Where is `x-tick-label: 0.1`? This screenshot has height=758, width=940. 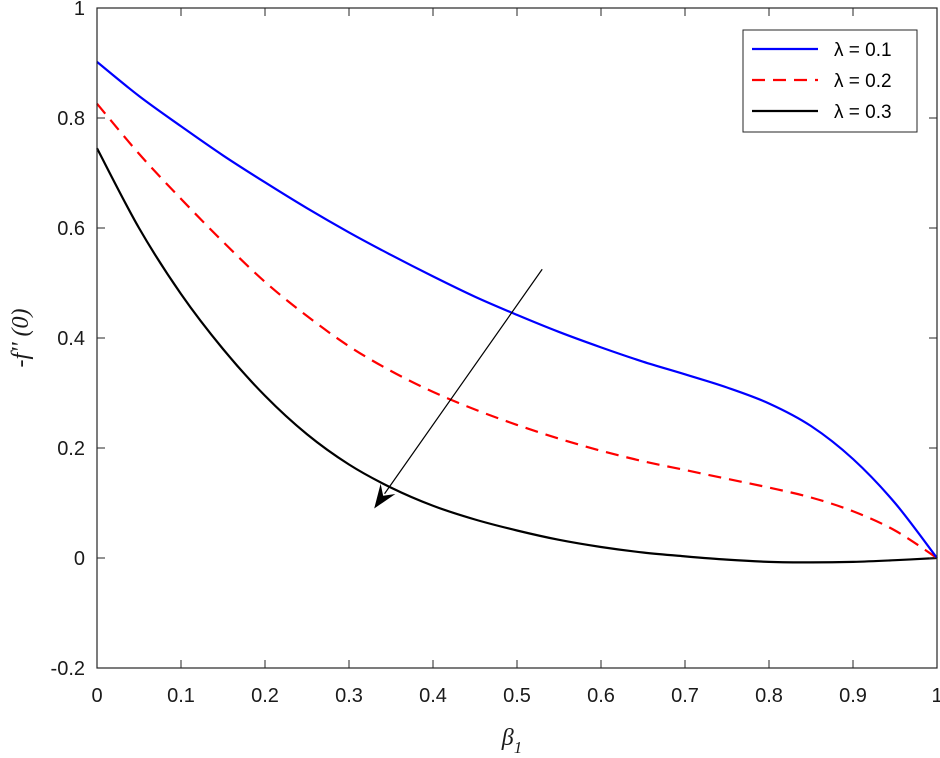
x-tick-label: 0.1 is located at coordinates (181, 696).